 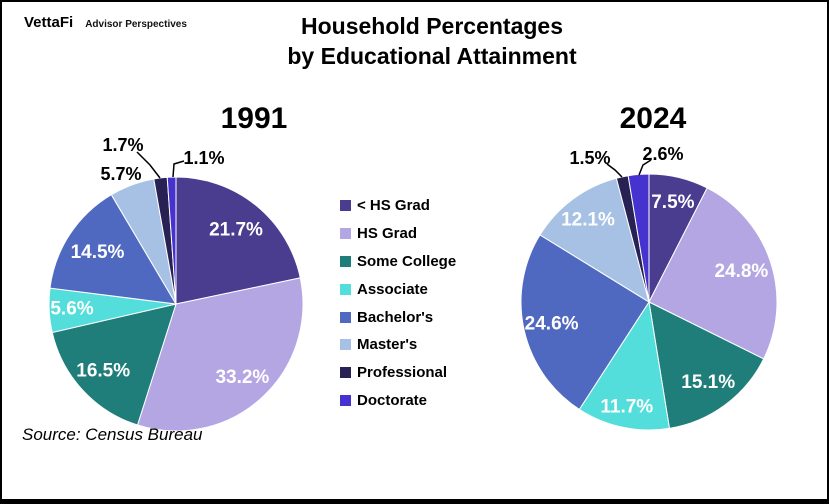 What do you see at coordinates (589, 158) in the screenshot?
I see `pie-label-professional: 1.5%` at bounding box center [589, 158].